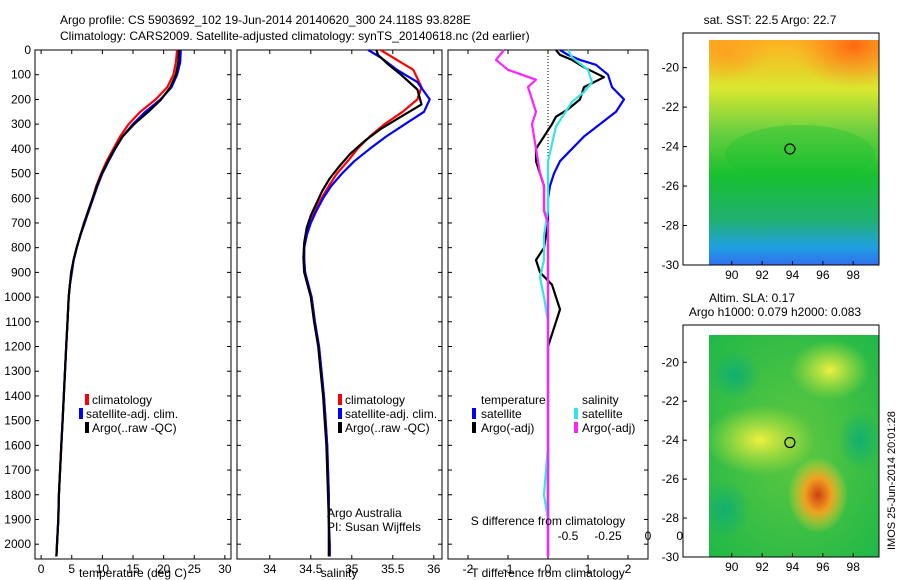 Image resolution: width=900 pixels, height=580 pixels. What do you see at coordinates (21, 198) in the screenshot?
I see `depth-tick-label: 600` at bounding box center [21, 198].